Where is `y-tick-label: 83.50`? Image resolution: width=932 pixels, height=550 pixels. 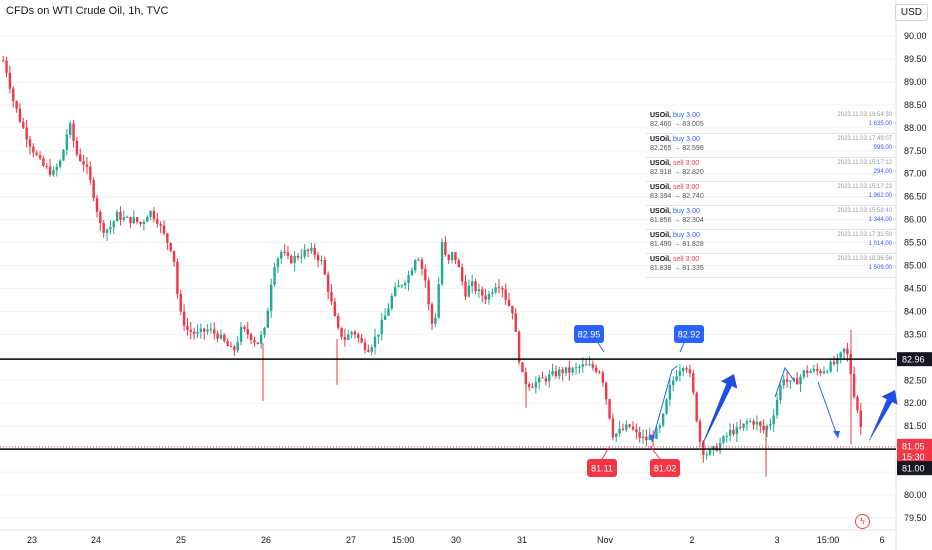 y-tick-label: 83.50 is located at coordinates (915, 334).